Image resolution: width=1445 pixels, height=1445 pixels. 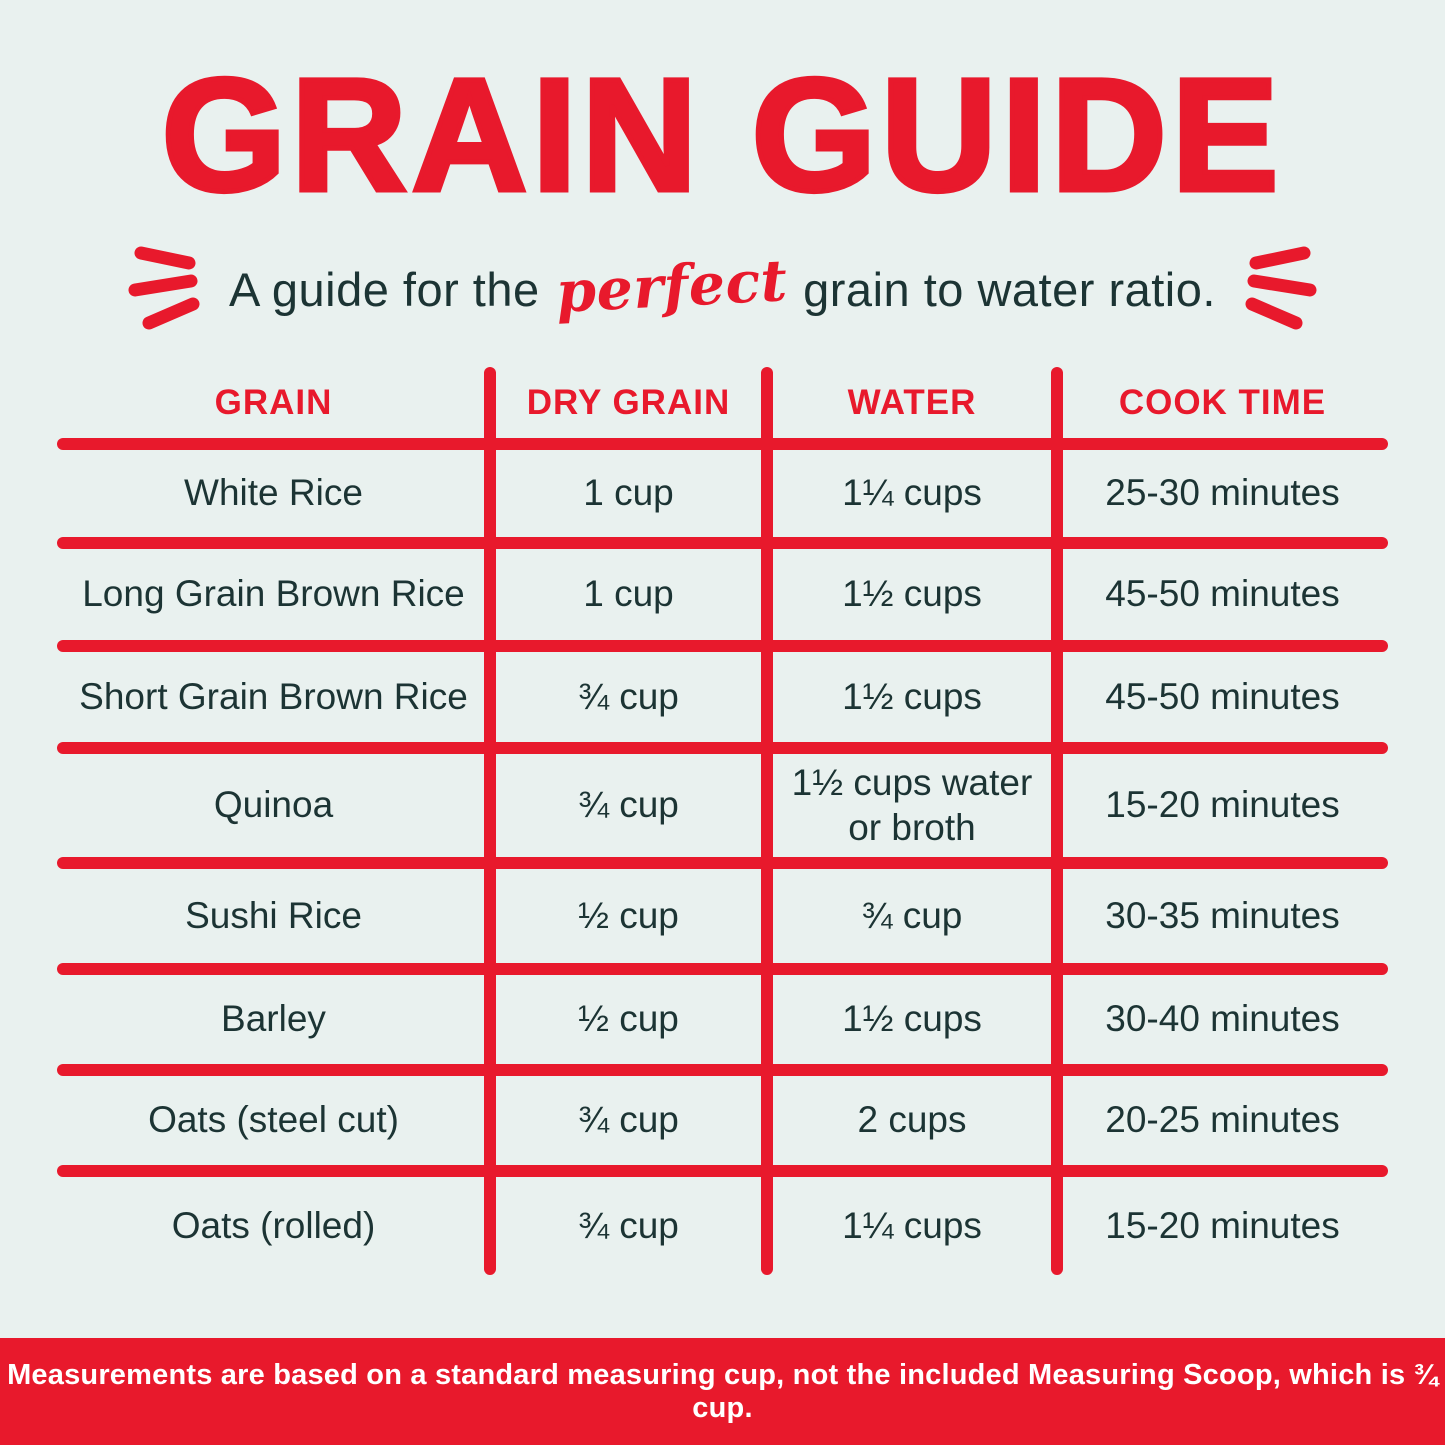 What do you see at coordinates (164, 288) in the screenshot?
I see `emphasis-dashes-left-icon` at bounding box center [164, 288].